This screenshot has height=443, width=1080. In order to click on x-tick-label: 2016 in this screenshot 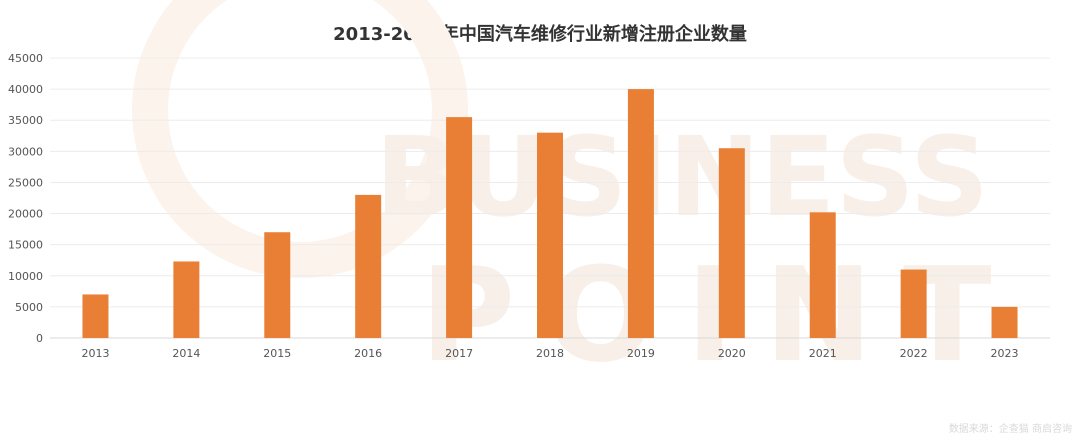, I will do `click(368, 353)`.